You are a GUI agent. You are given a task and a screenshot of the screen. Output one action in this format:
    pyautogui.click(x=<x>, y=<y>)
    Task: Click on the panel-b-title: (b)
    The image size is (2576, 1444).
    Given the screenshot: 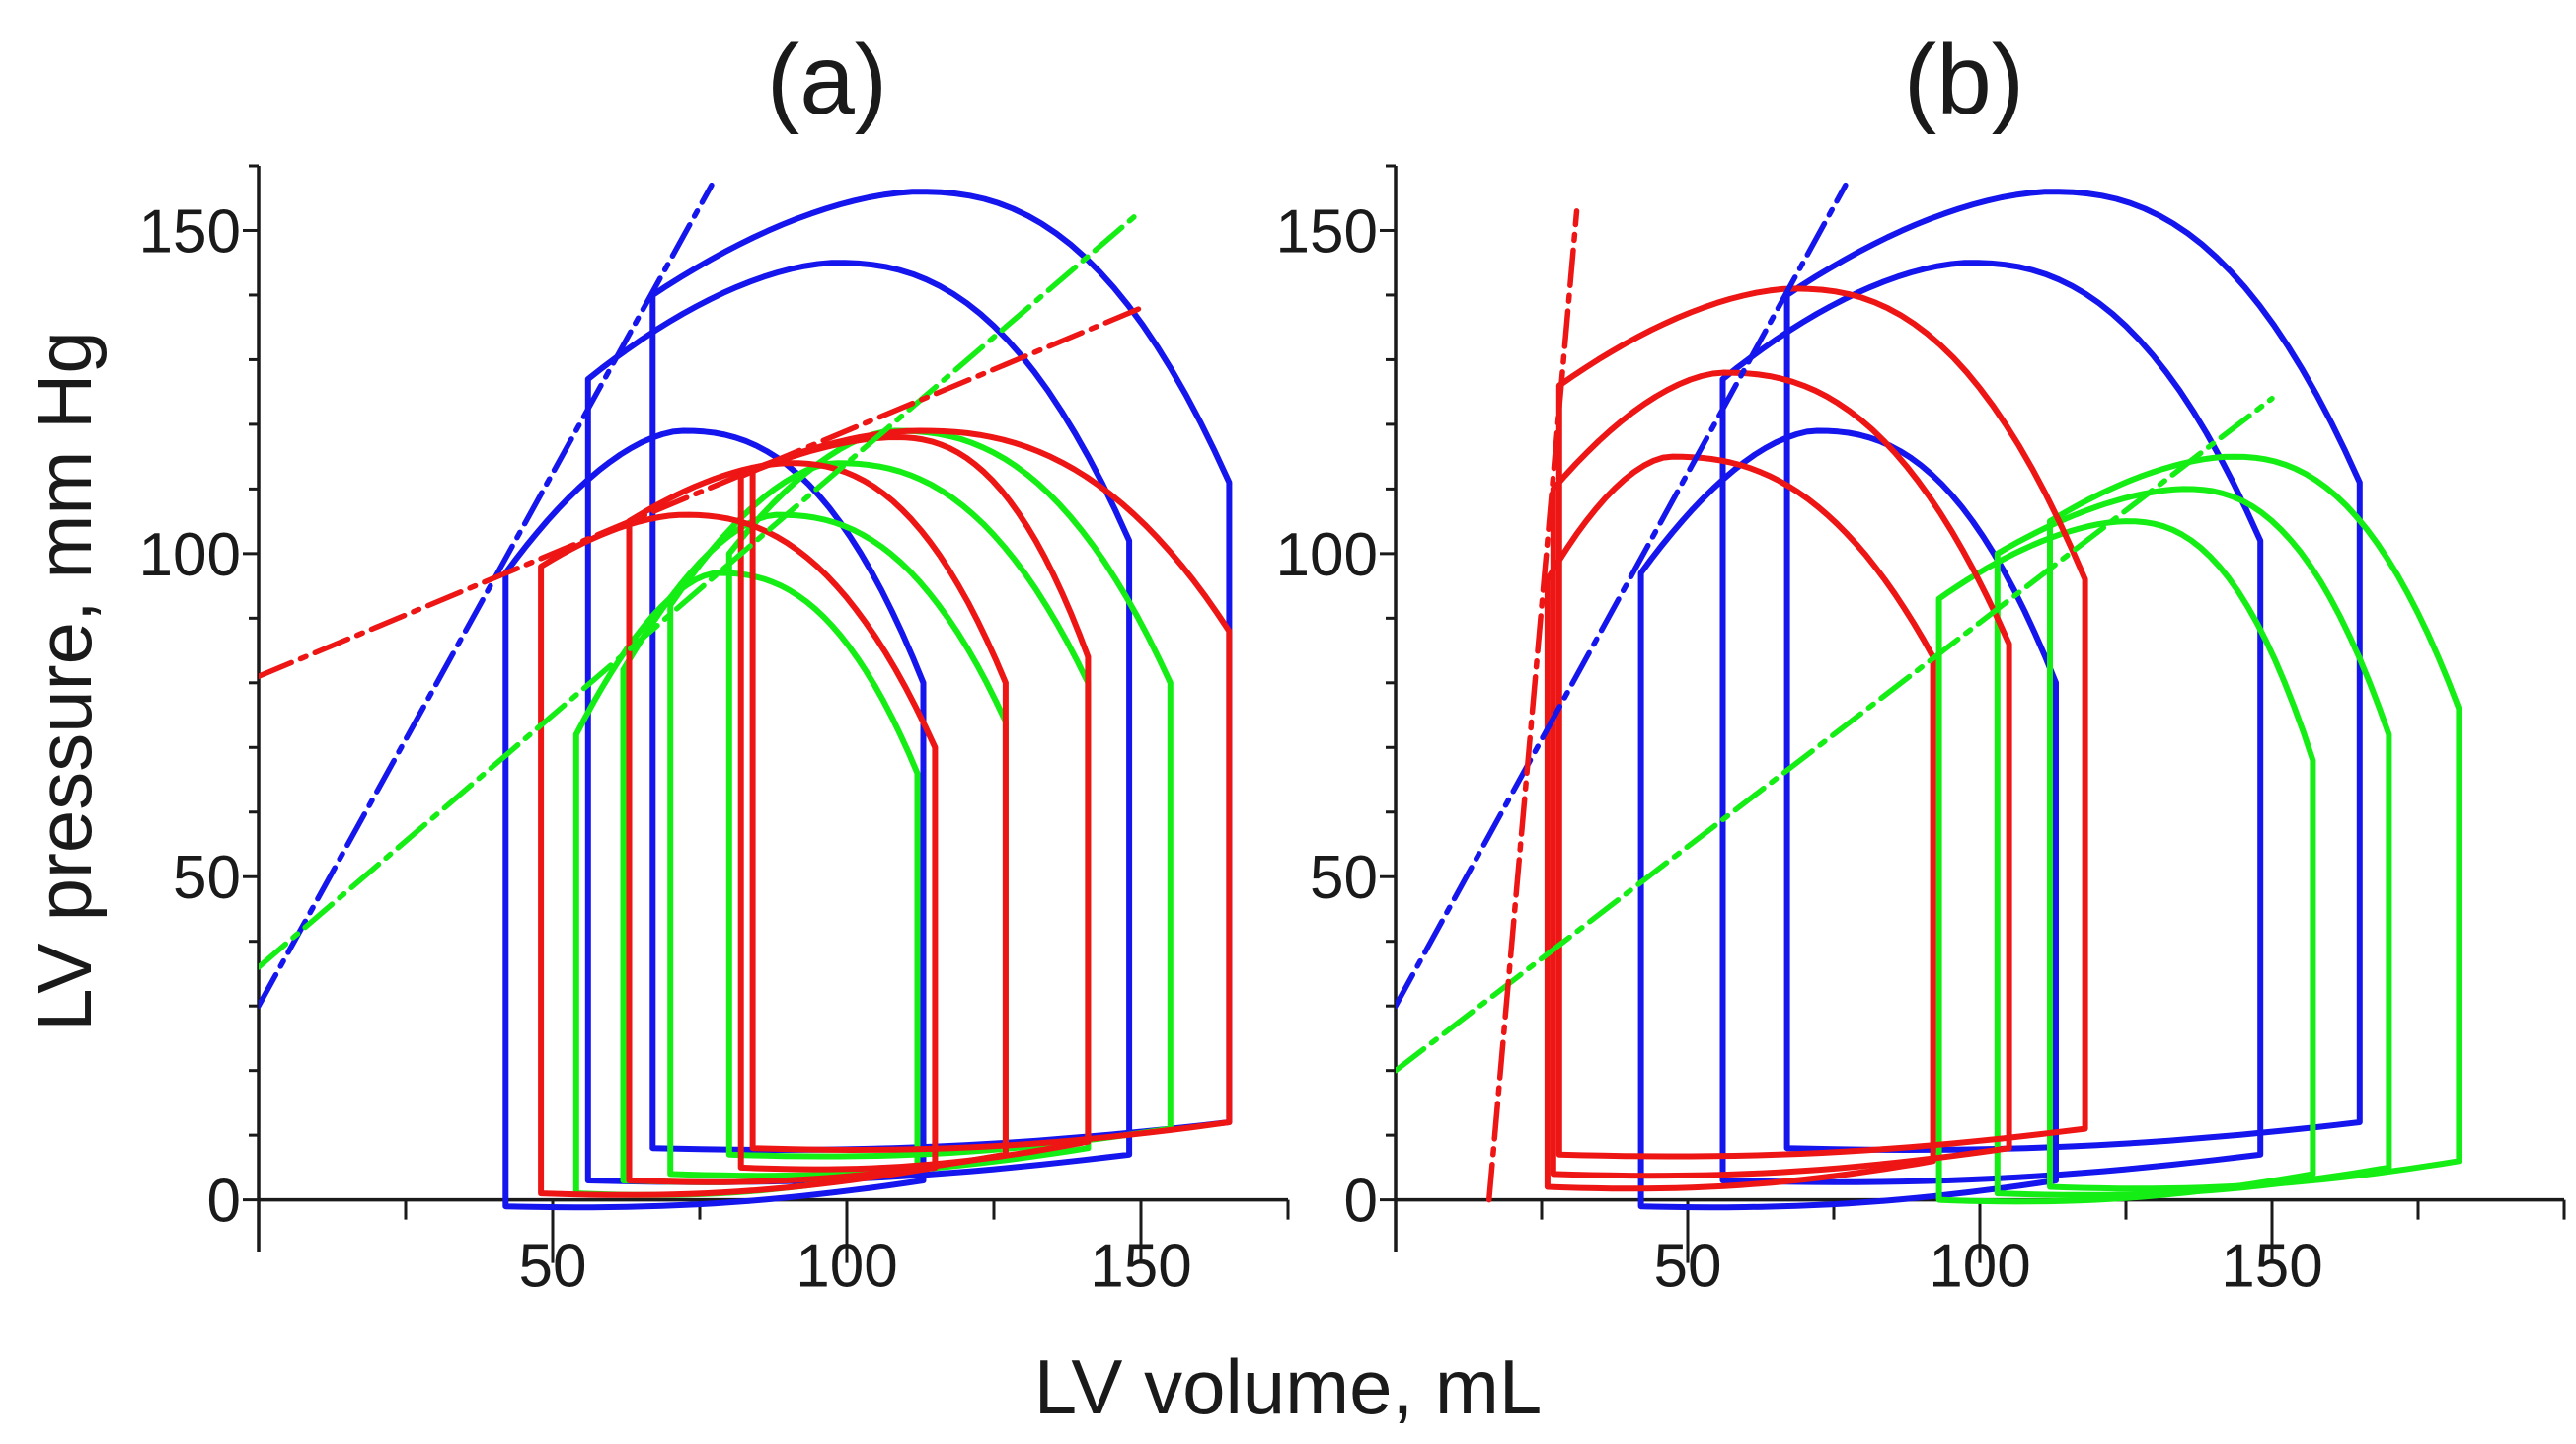 What is the action you would take?
    pyautogui.click(x=1964, y=80)
    